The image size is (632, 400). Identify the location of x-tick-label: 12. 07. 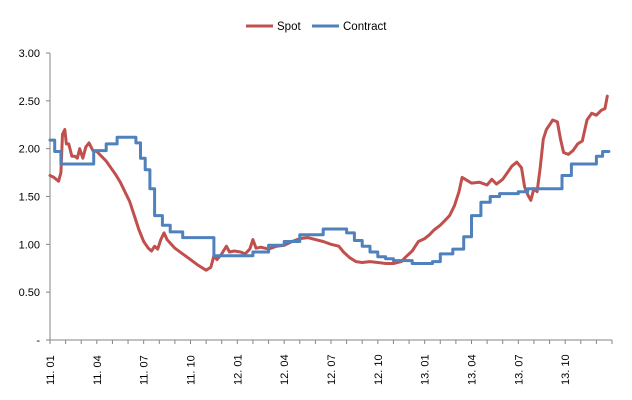
(332, 369).